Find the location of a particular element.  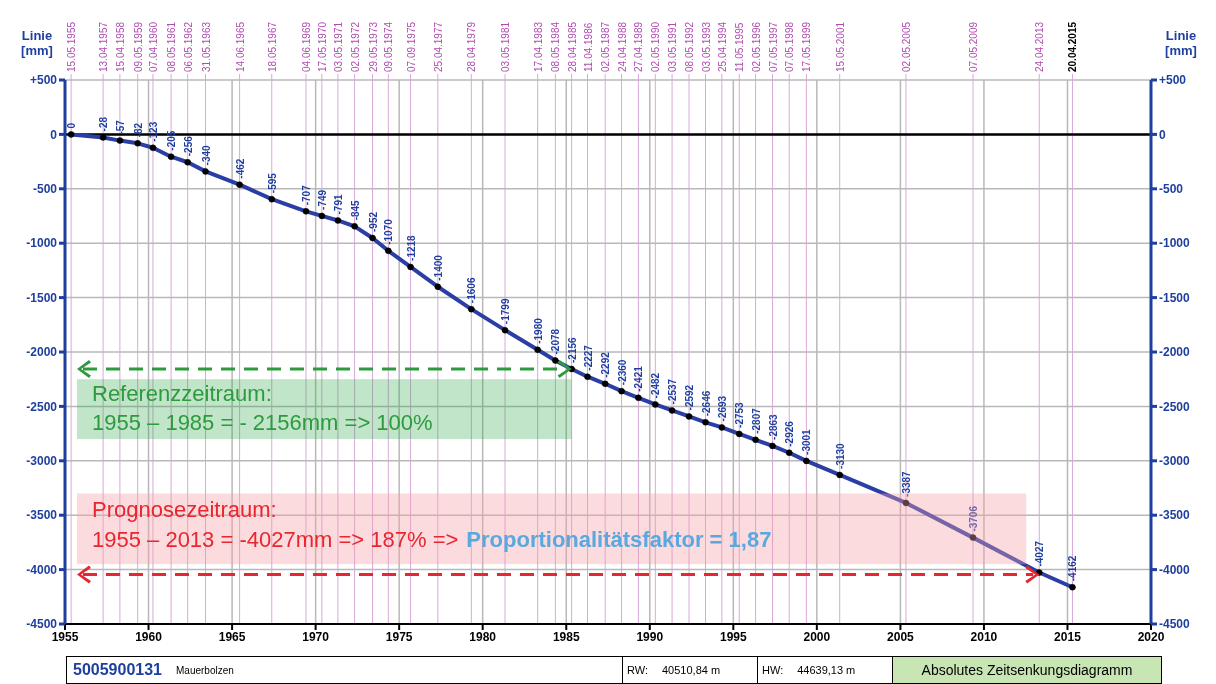

x2-tick-label: 09.05.1959 is located at coordinates (138, 46).